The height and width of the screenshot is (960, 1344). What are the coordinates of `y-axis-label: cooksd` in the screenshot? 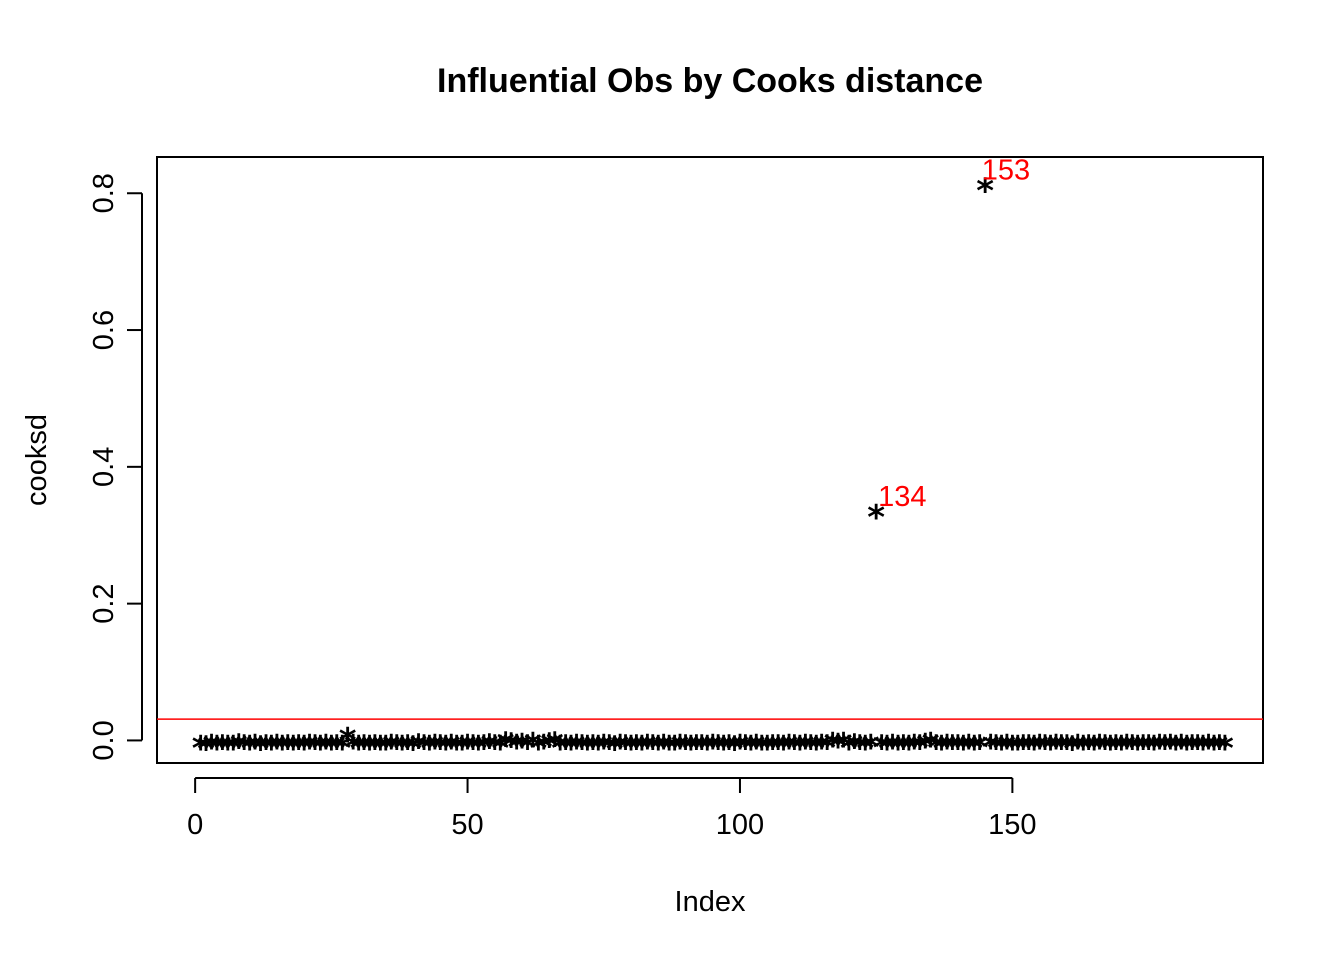 It's located at (37, 460).